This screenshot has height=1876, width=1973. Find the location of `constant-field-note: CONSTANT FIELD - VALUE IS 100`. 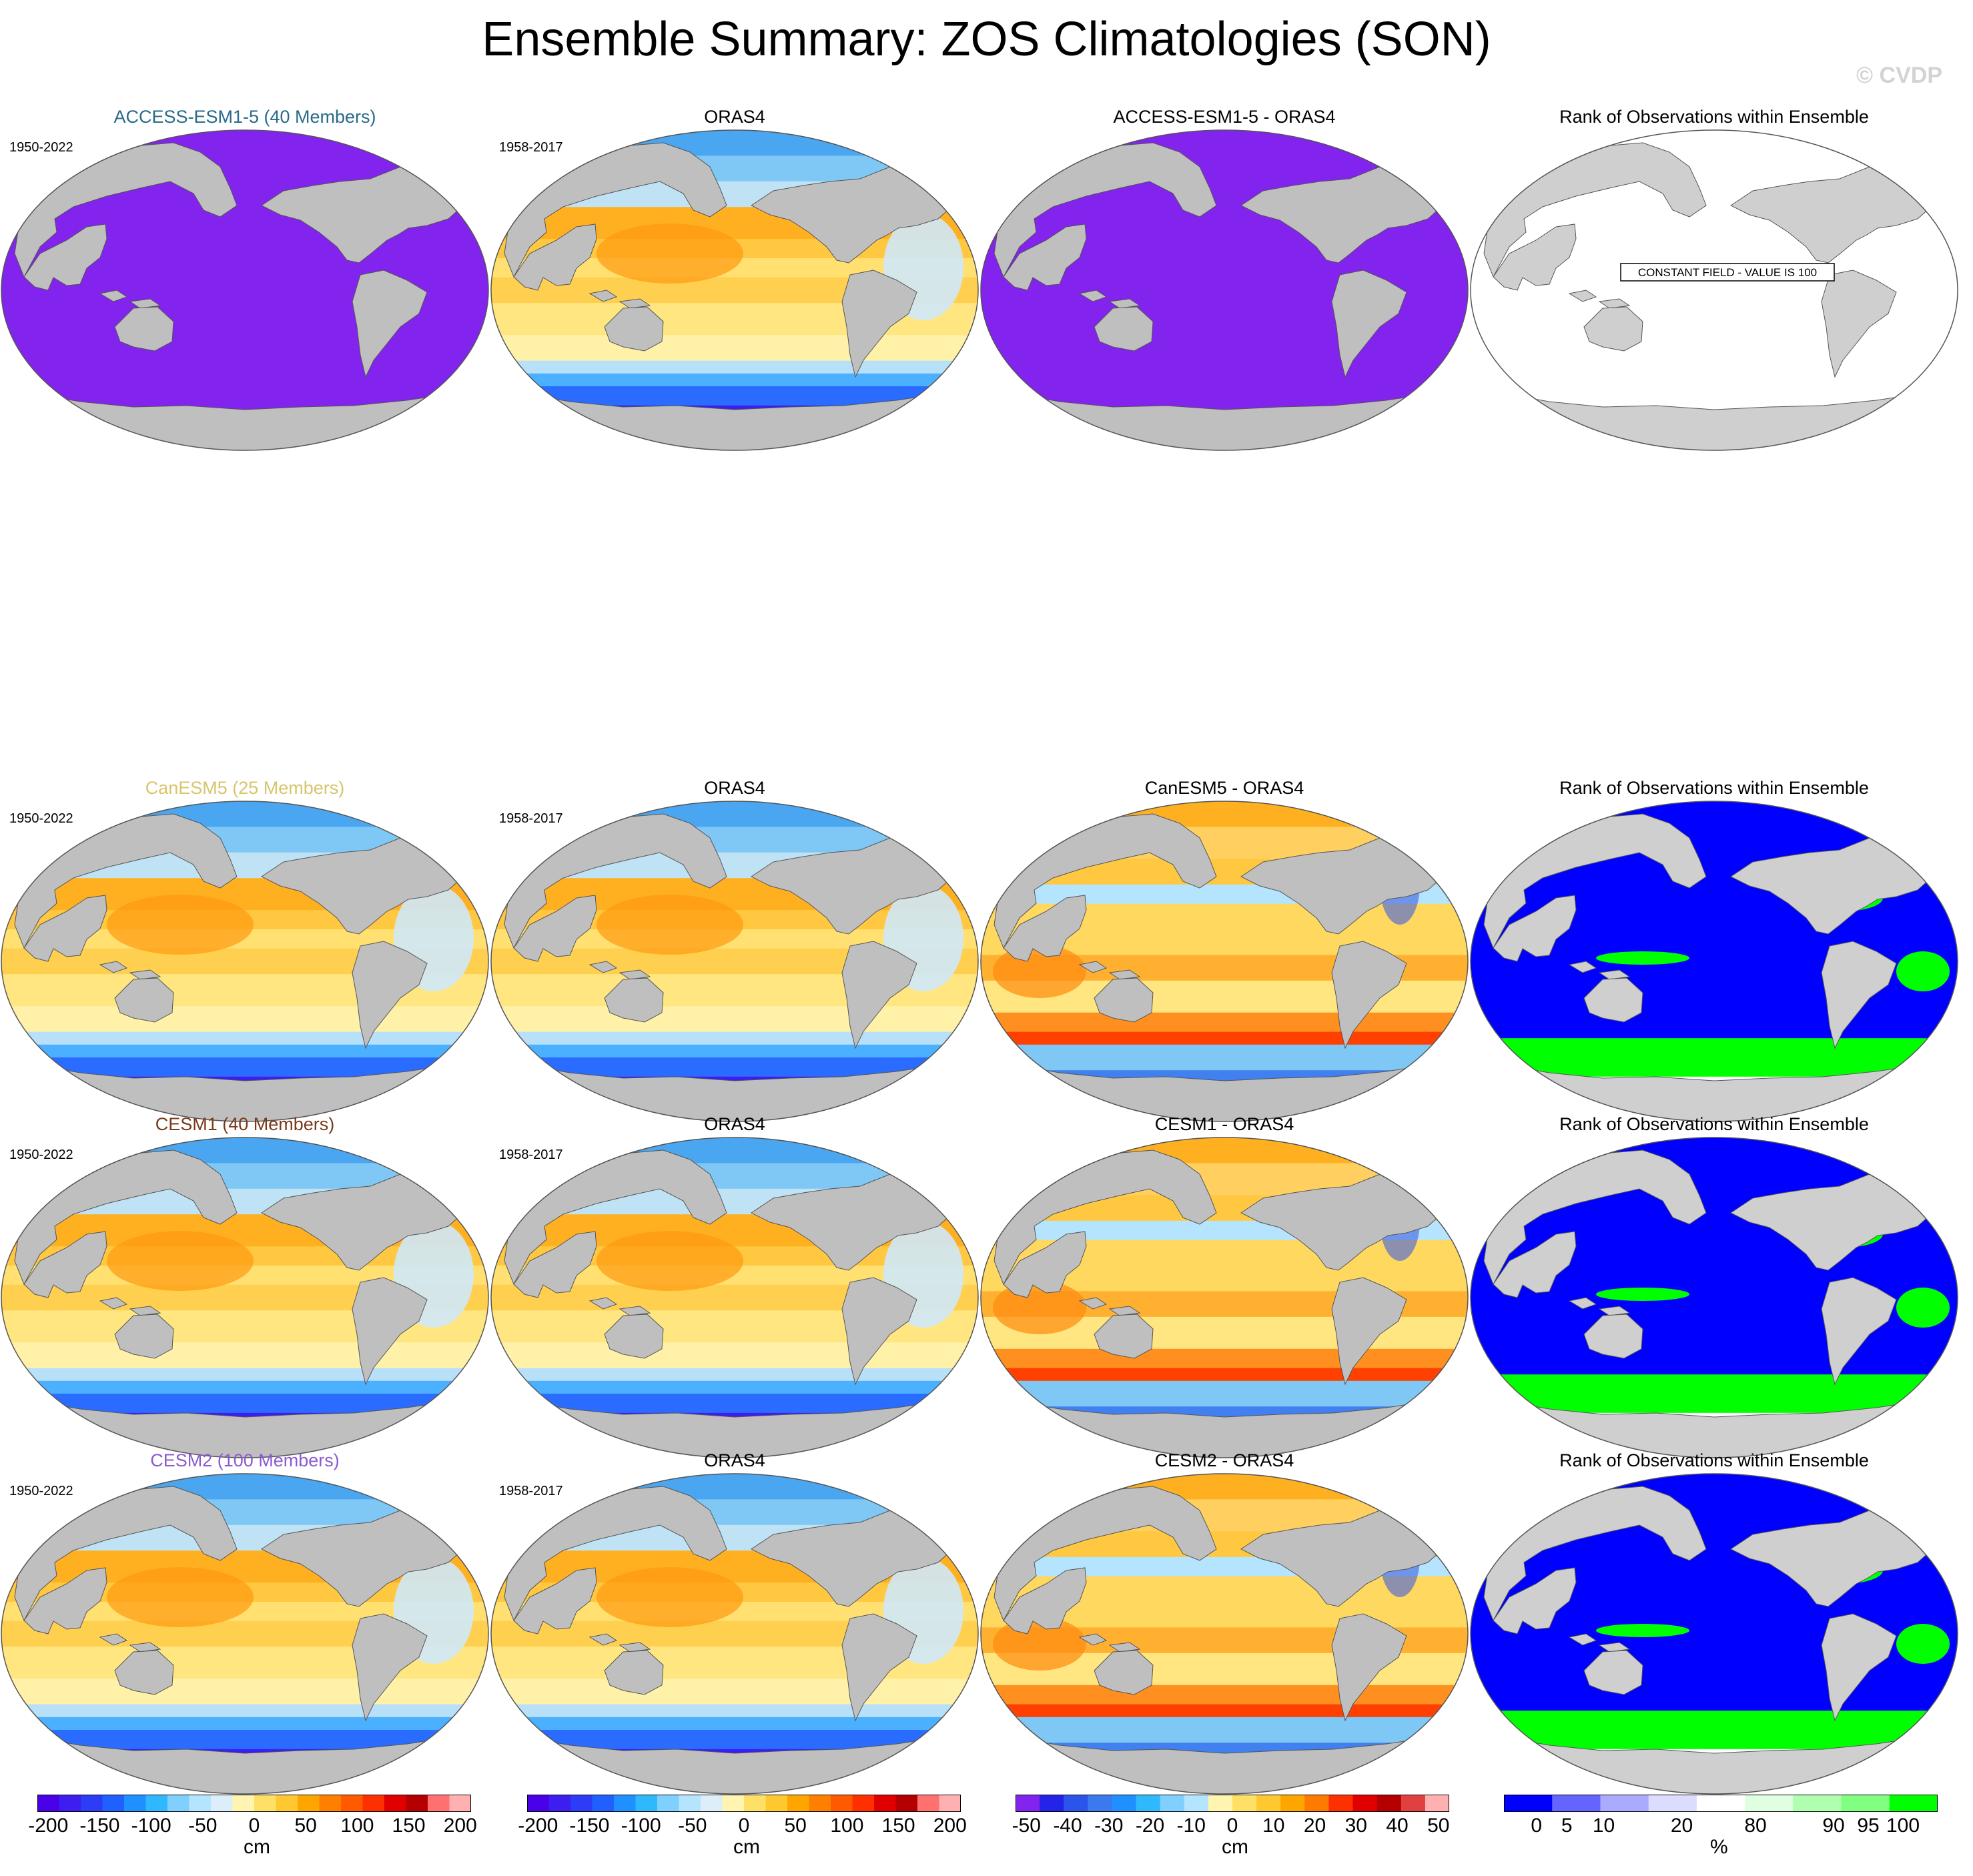

constant-field-note: CONSTANT FIELD - VALUE IS 100 is located at coordinates (1727, 272).